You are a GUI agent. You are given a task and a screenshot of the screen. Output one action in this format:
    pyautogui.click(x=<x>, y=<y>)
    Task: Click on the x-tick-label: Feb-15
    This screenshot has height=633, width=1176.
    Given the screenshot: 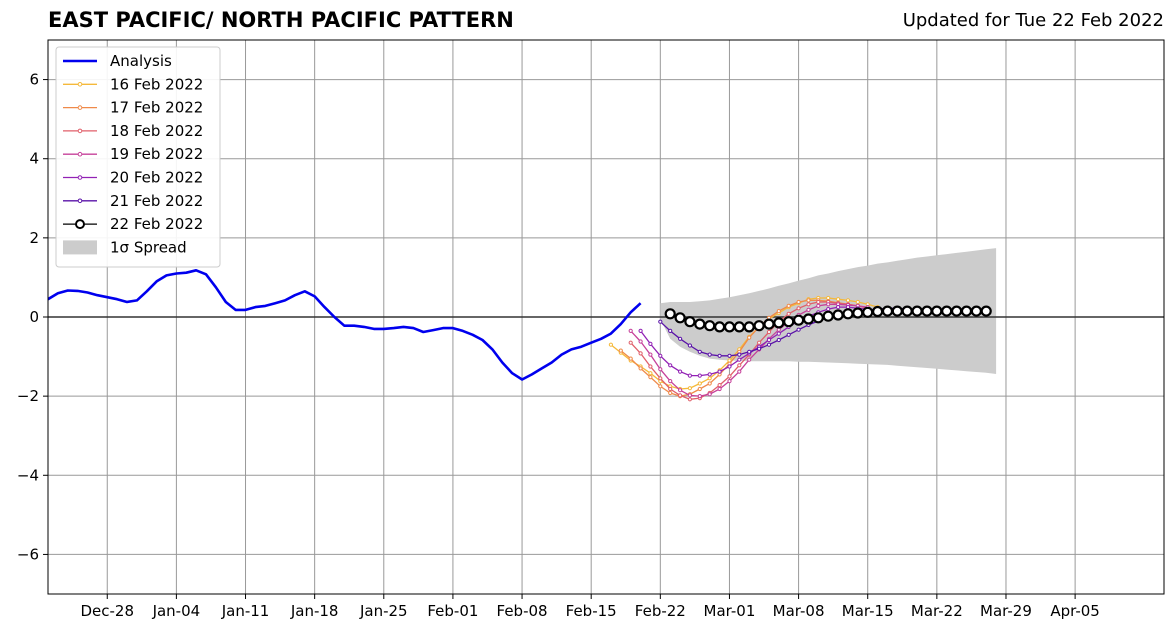 What is the action you would take?
    pyautogui.click(x=591, y=611)
    